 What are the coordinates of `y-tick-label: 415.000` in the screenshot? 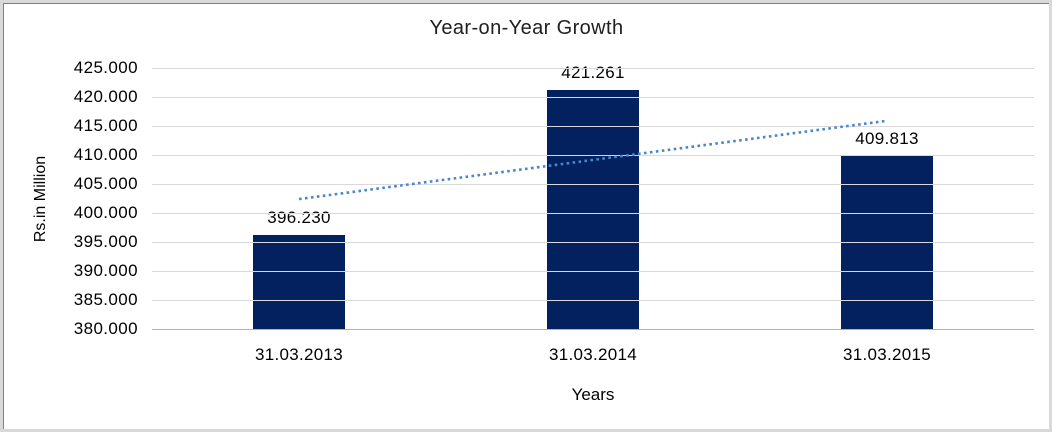 It's located at (105, 125).